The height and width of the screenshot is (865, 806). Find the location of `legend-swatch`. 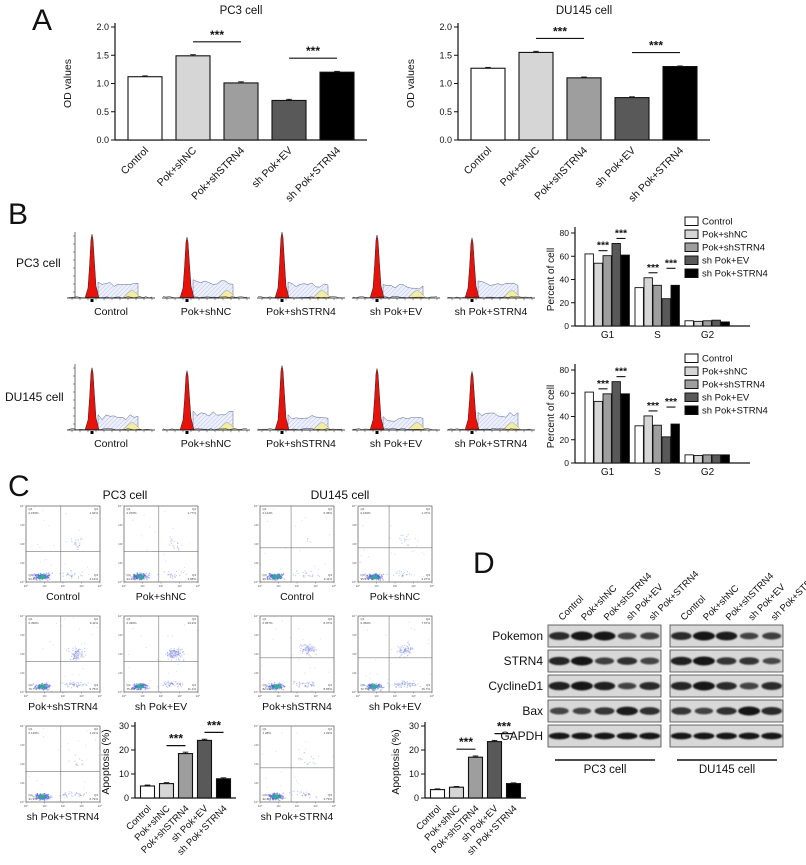

legend-swatch is located at coordinates (691, 234).